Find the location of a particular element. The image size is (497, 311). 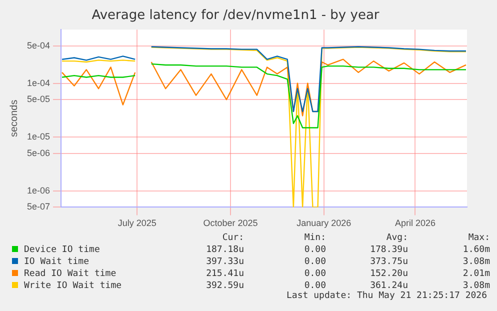

x-tick-label: January 2026 is located at coordinates (324, 223).